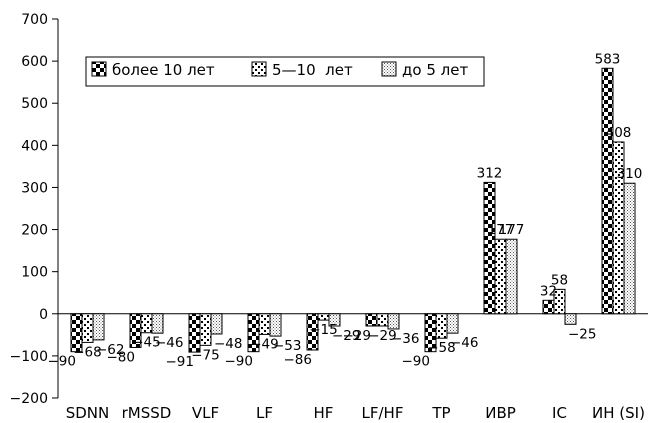  I want to click on x-category-label: ИН (SI), so click(618, 413).